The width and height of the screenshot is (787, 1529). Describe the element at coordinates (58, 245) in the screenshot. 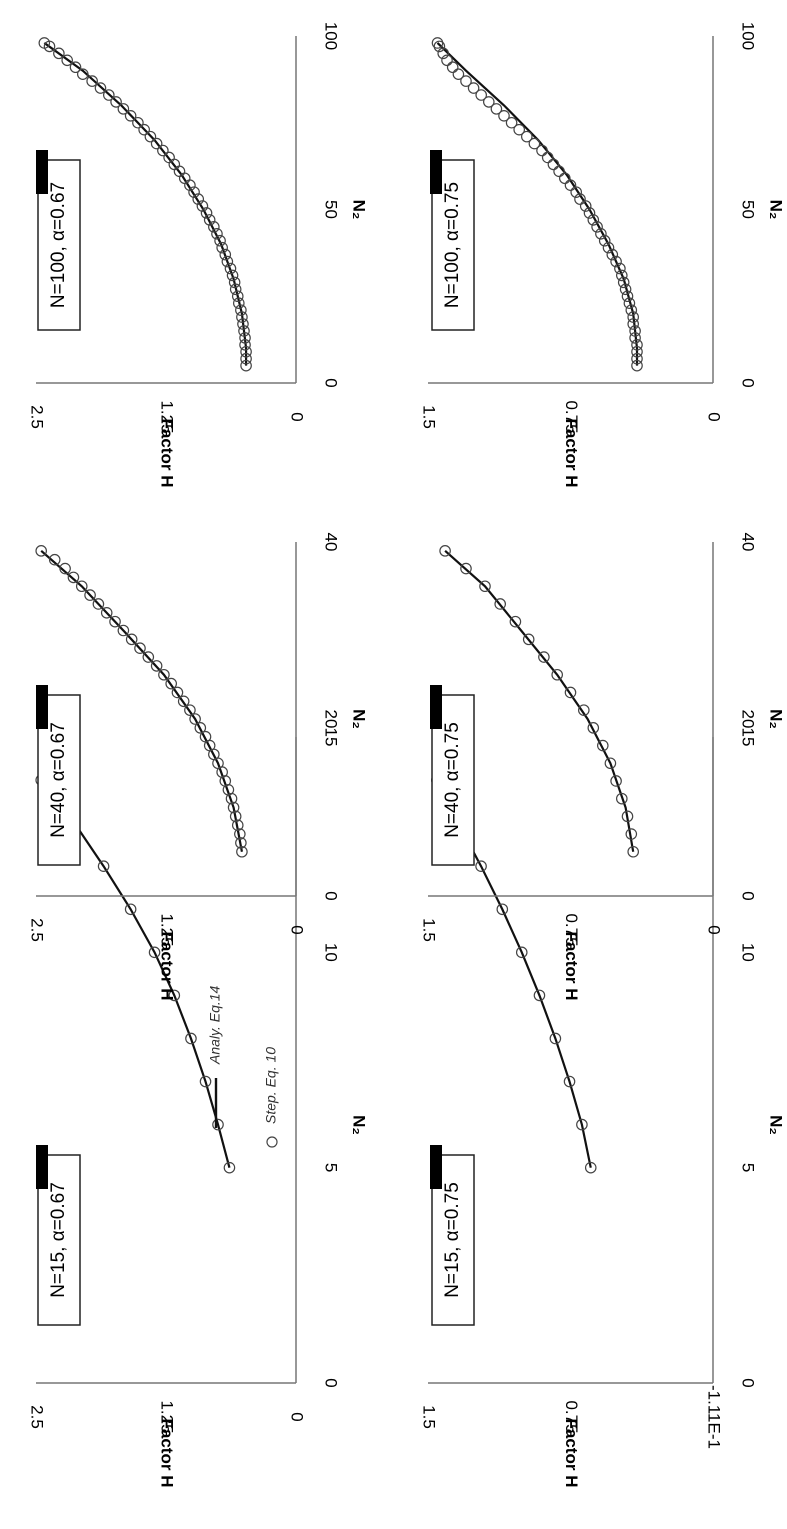

I see `panel-label: N=100, α=0.67` at that location.